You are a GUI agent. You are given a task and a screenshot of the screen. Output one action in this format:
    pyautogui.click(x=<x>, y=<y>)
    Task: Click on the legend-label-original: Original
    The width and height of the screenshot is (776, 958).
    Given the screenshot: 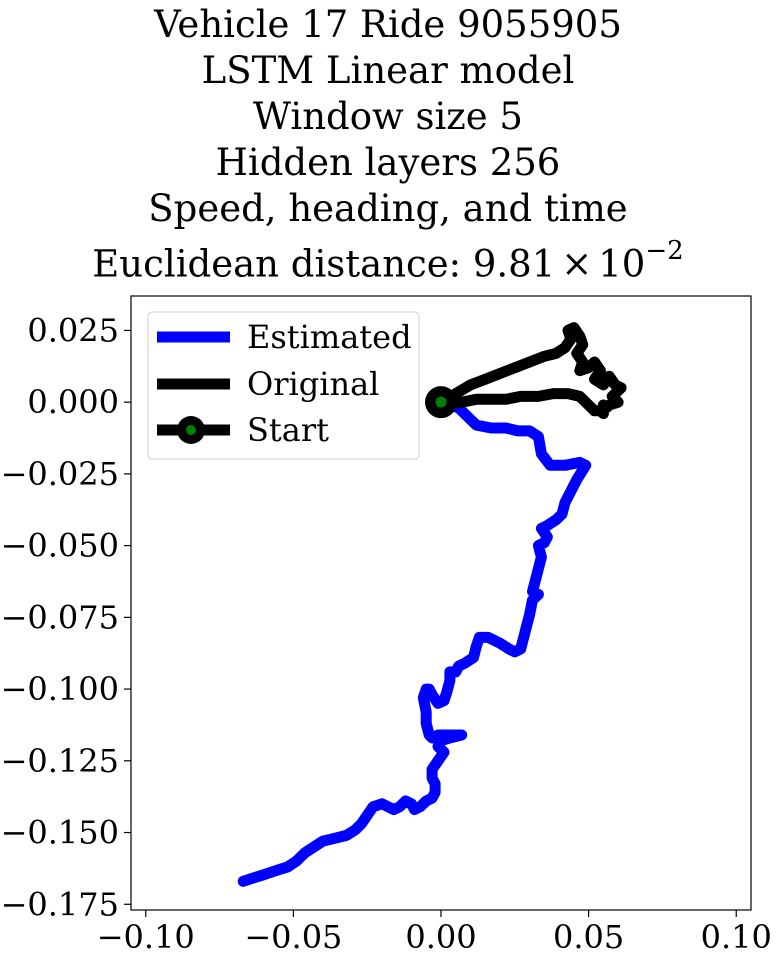 What is the action you would take?
    pyautogui.click(x=313, y=384)
    